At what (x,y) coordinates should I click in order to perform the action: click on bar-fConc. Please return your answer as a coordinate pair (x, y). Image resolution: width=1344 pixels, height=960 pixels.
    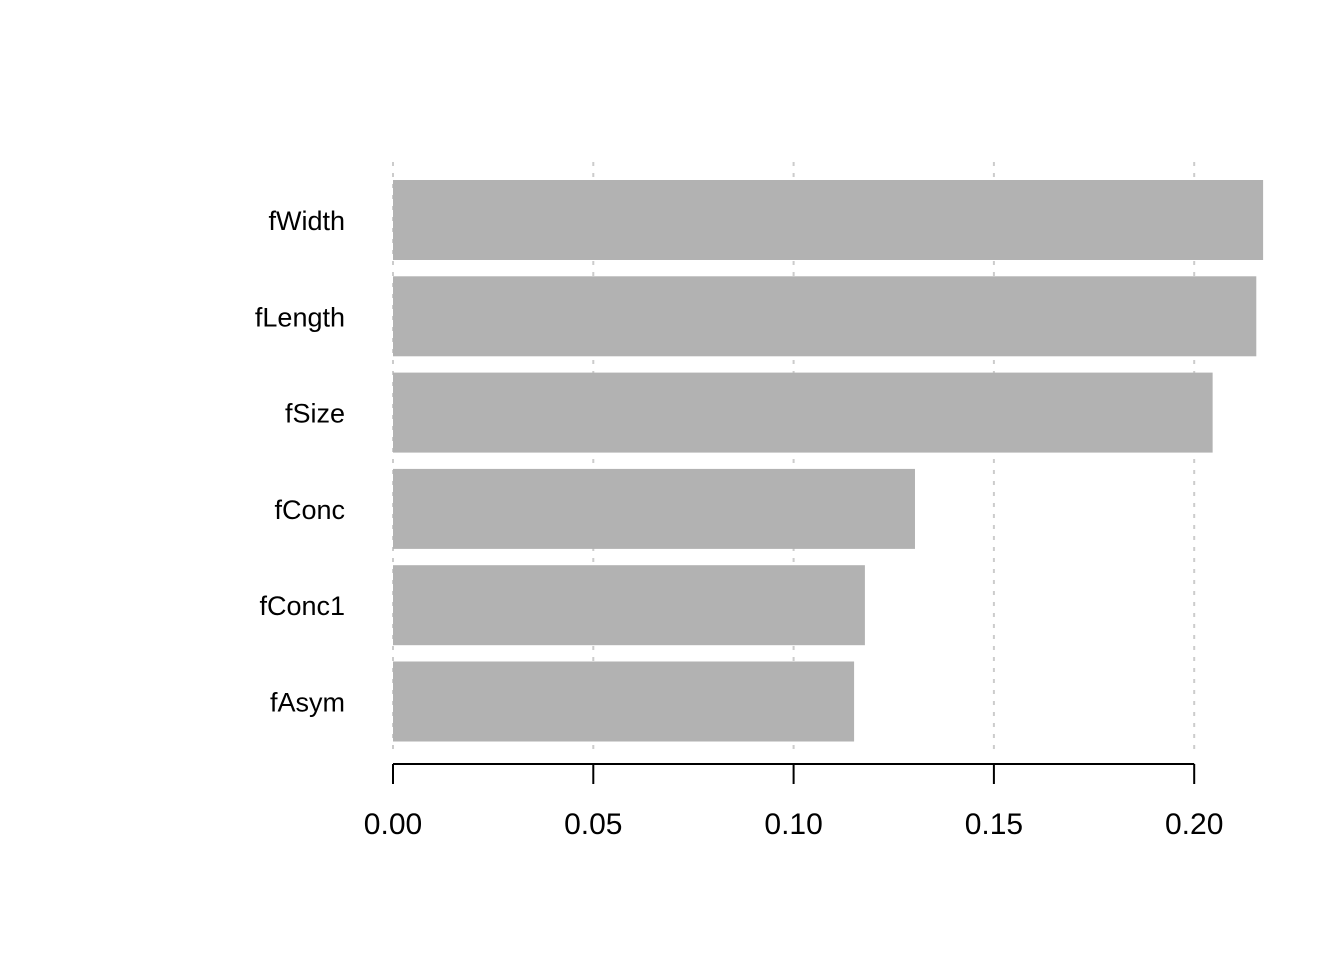
    Looking at the image, I should click on (654, 508).